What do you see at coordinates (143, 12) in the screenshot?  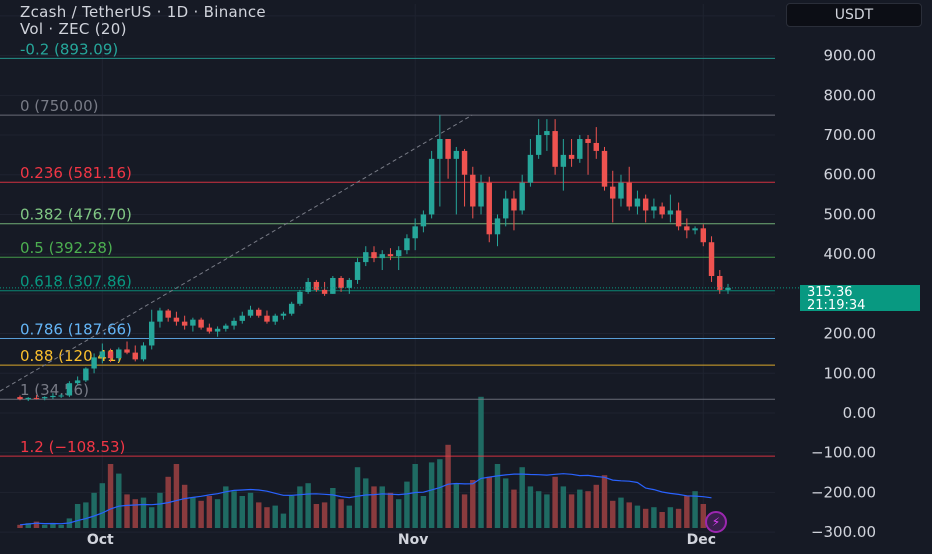 I see `symbol-title: Zcash / TetherUS · 1D · Binance` at bounding box center [143, 12].